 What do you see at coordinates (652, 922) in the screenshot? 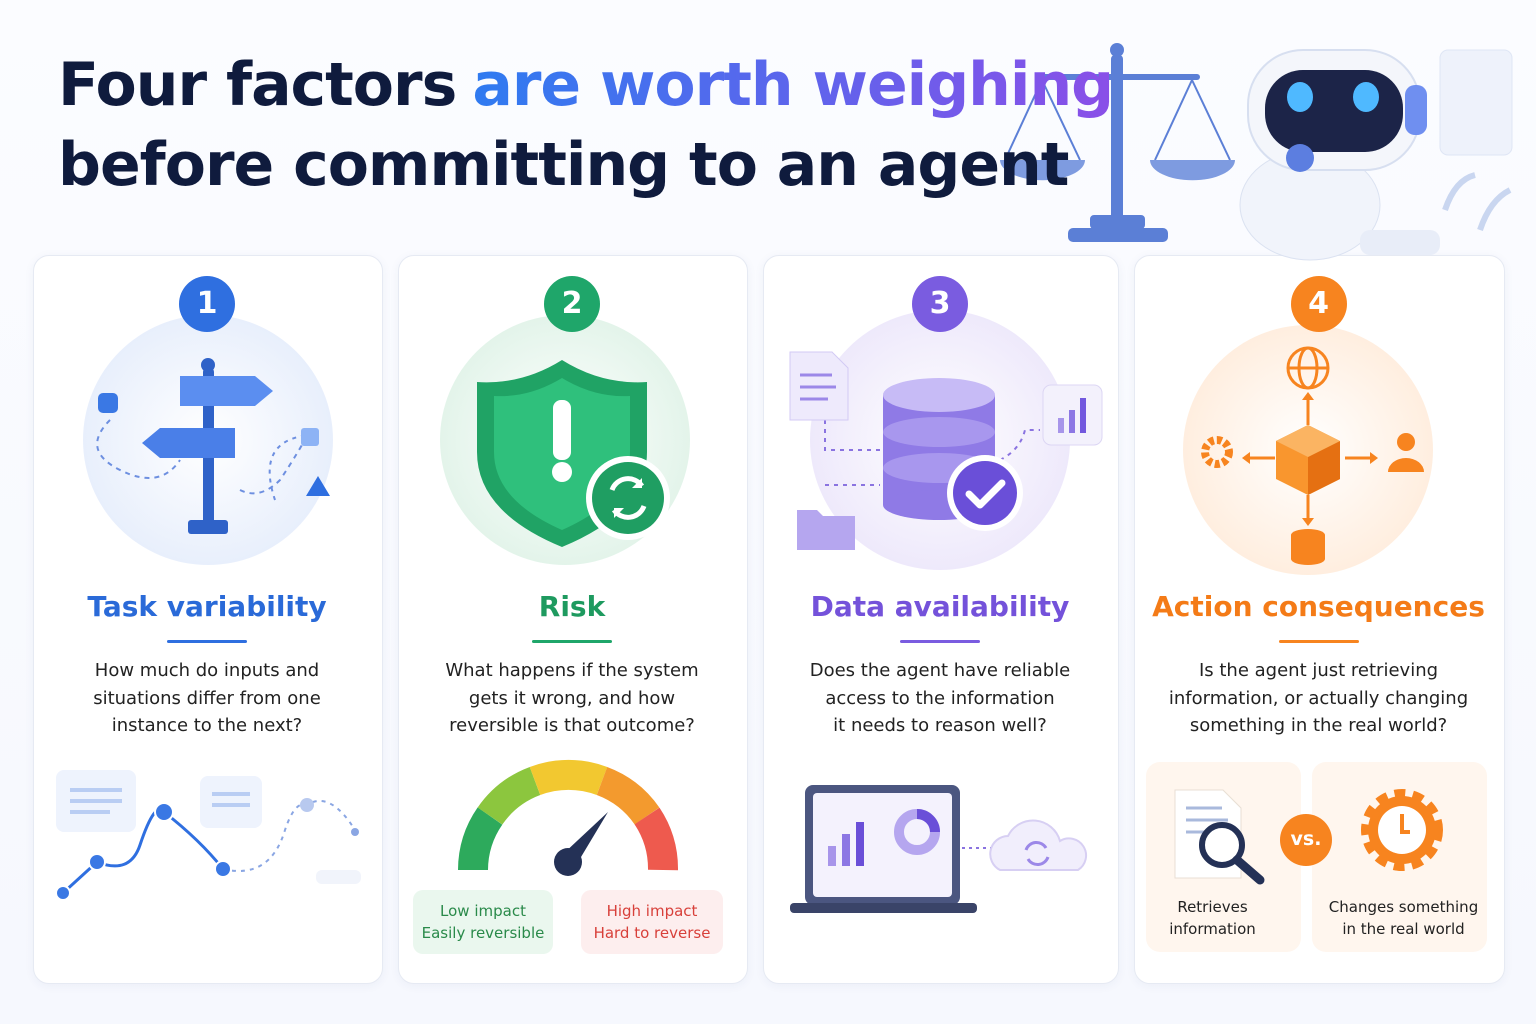
I see `high-impact-label: High impact Hard to reverse` at bounding box center [652, 922].